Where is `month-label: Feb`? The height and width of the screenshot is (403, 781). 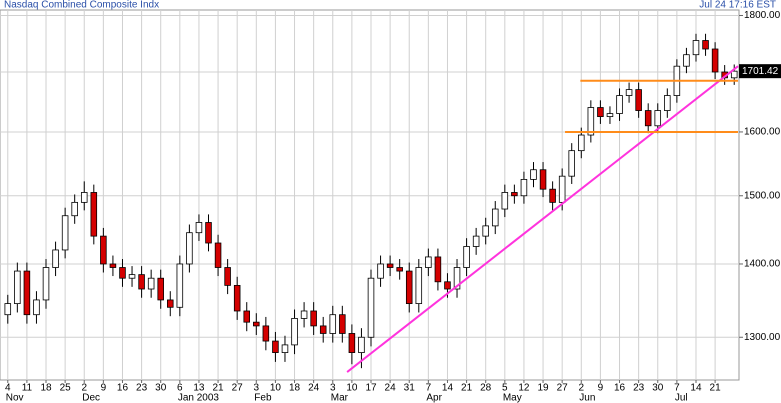
month-label: Feb is located at coordinates (263, 398).